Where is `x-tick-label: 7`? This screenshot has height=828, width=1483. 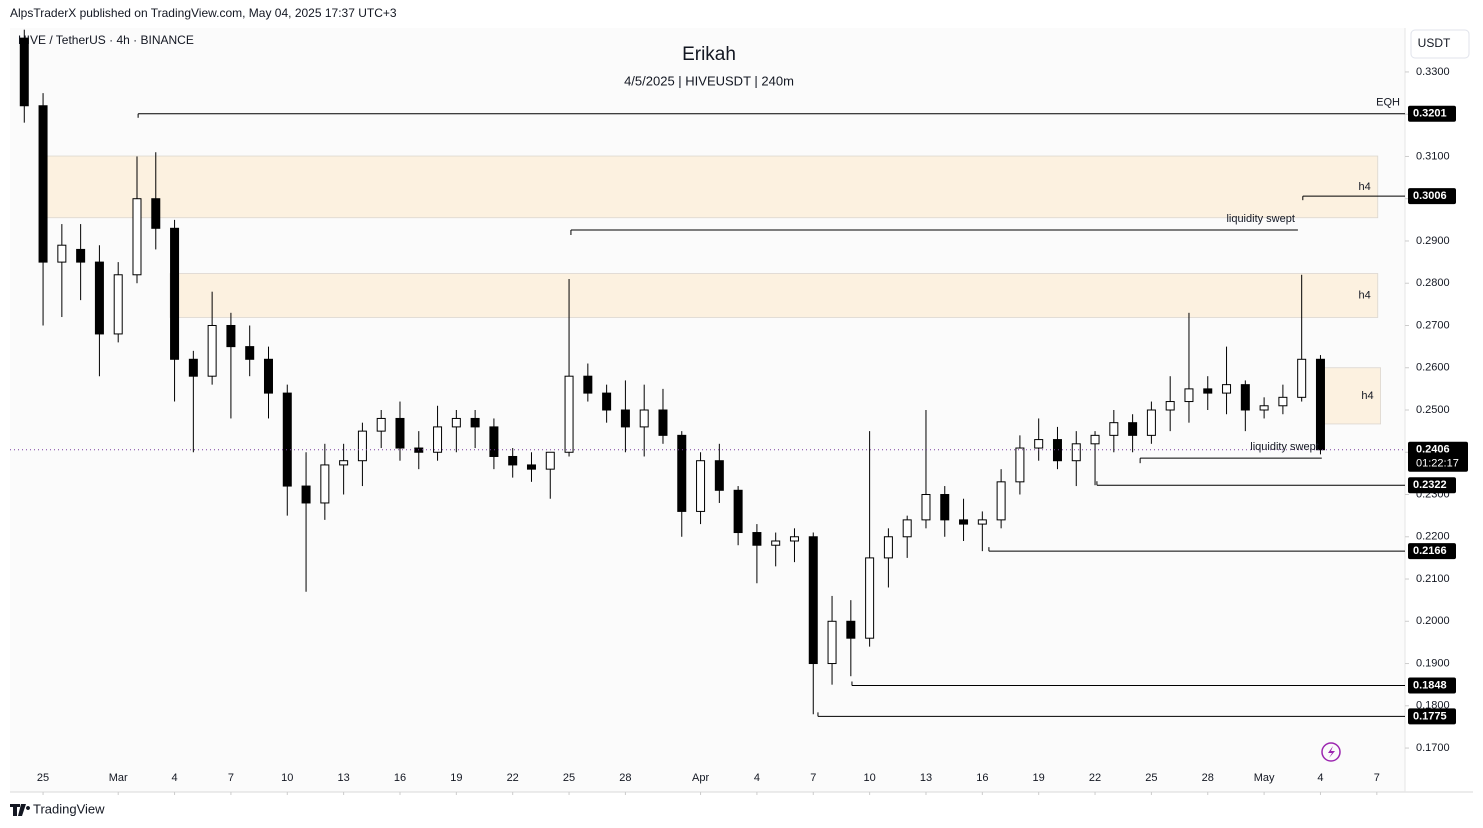 x-tick-label: 7 is located at coordinates (1377, 778).